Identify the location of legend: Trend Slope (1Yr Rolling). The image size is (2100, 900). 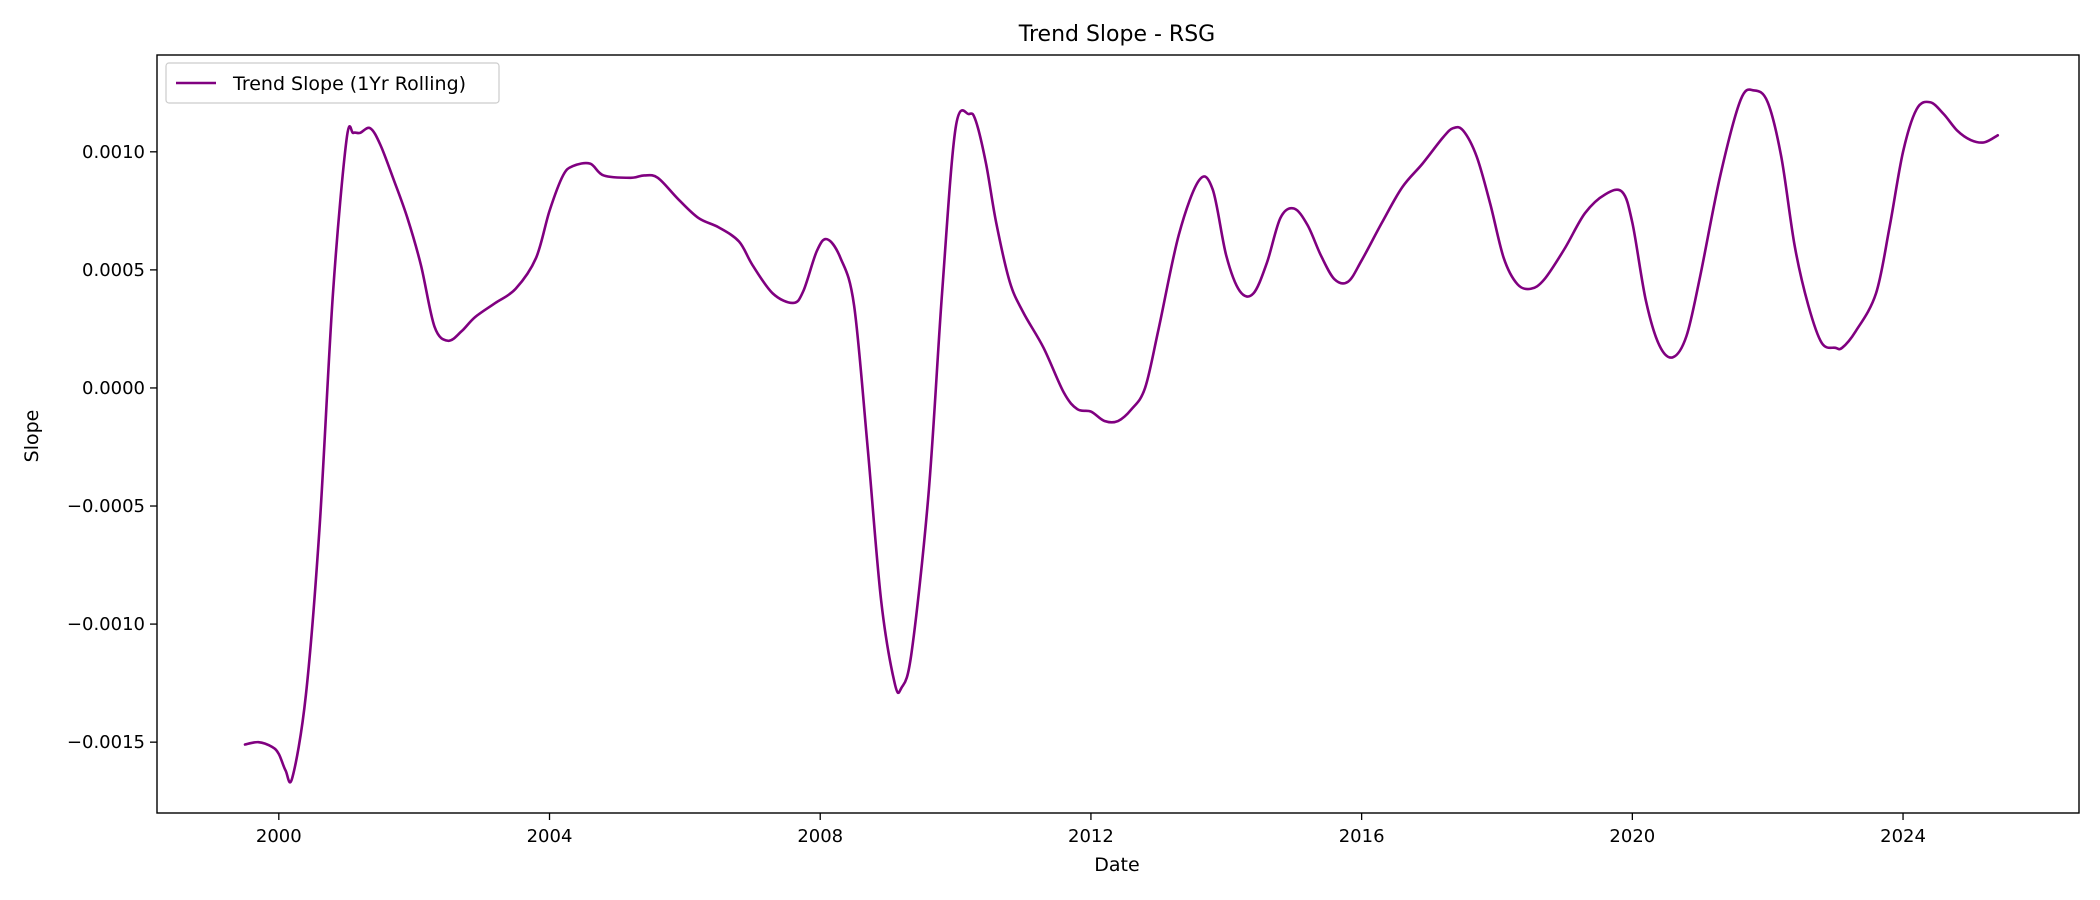
(332, 83).